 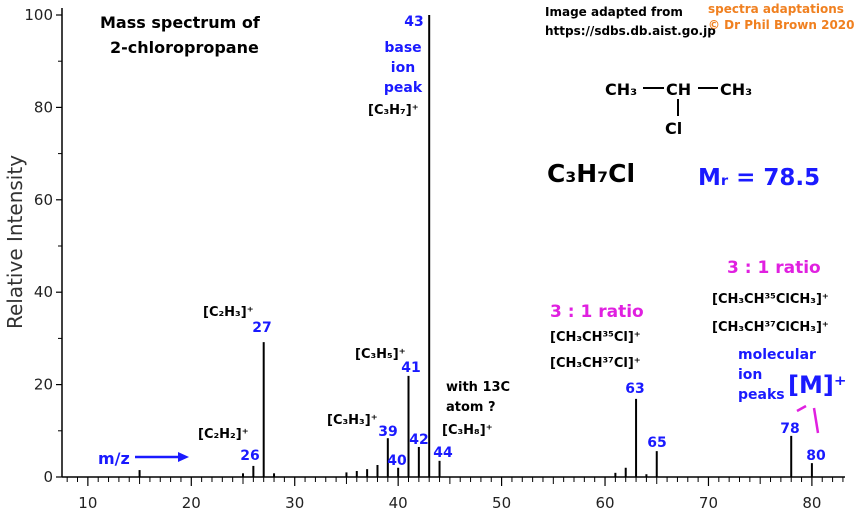 What do you see at coordinates (87, 503) in the screenshot?
I see `x-tick-label: 10` at bounding box center [87, 503].